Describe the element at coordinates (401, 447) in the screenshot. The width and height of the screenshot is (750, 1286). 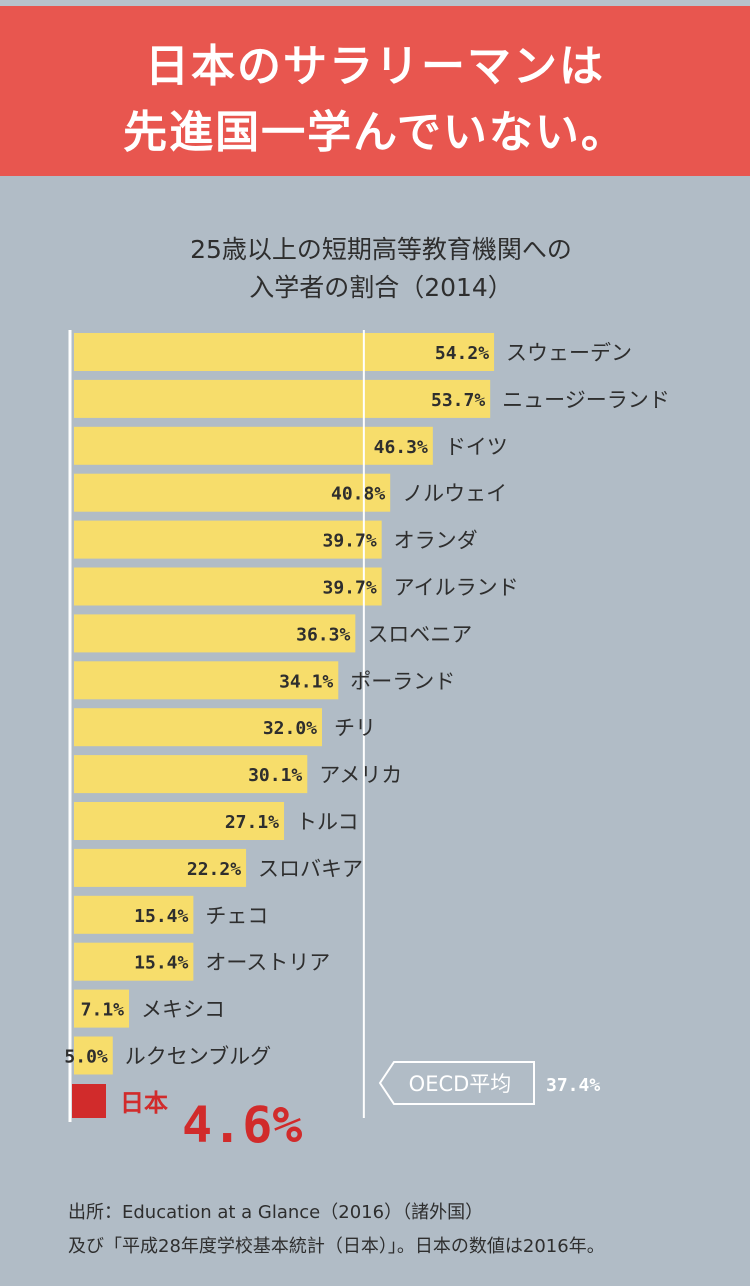
I see `bar-value-label: 46.3%` at that location.